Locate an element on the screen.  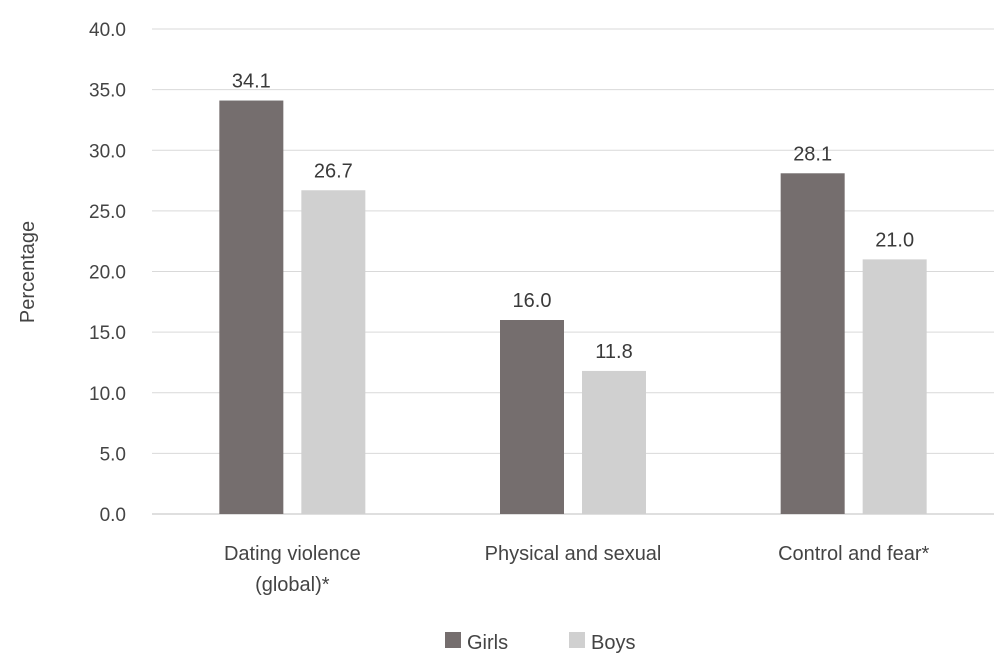
y-tick-label: 20.0 is located at coordinates (107, 273).